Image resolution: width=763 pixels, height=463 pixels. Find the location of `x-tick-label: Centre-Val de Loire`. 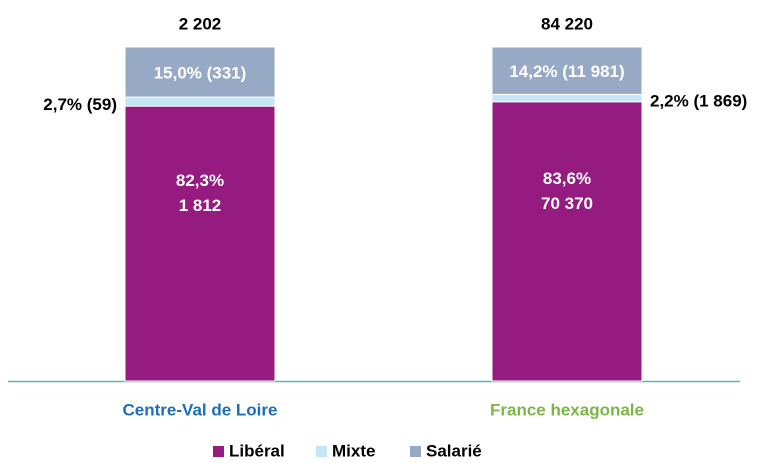

x-tick-label: Centre-Val de Loire is located at coordinates (200, 409).